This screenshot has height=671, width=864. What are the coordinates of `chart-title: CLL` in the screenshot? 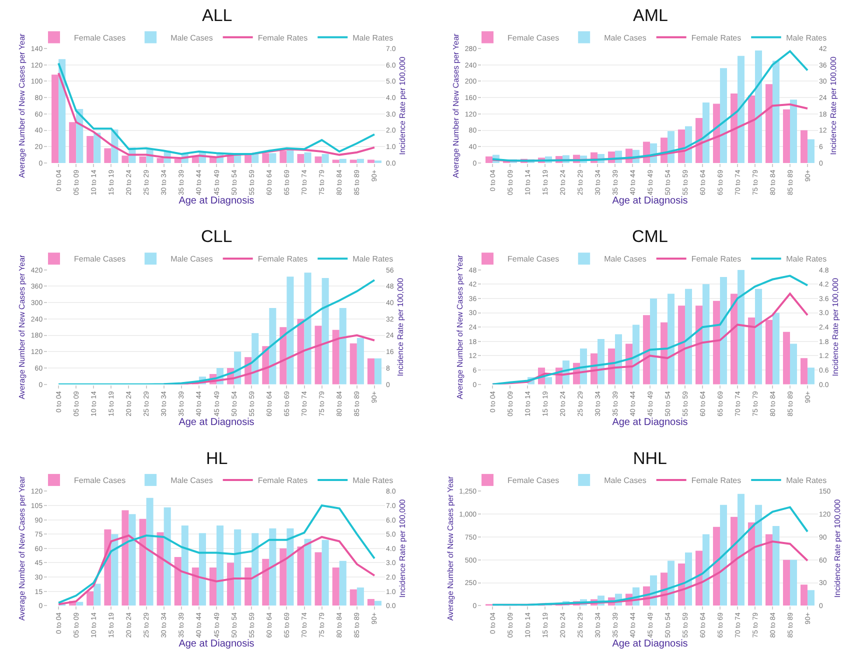 It's located at (216, 236).